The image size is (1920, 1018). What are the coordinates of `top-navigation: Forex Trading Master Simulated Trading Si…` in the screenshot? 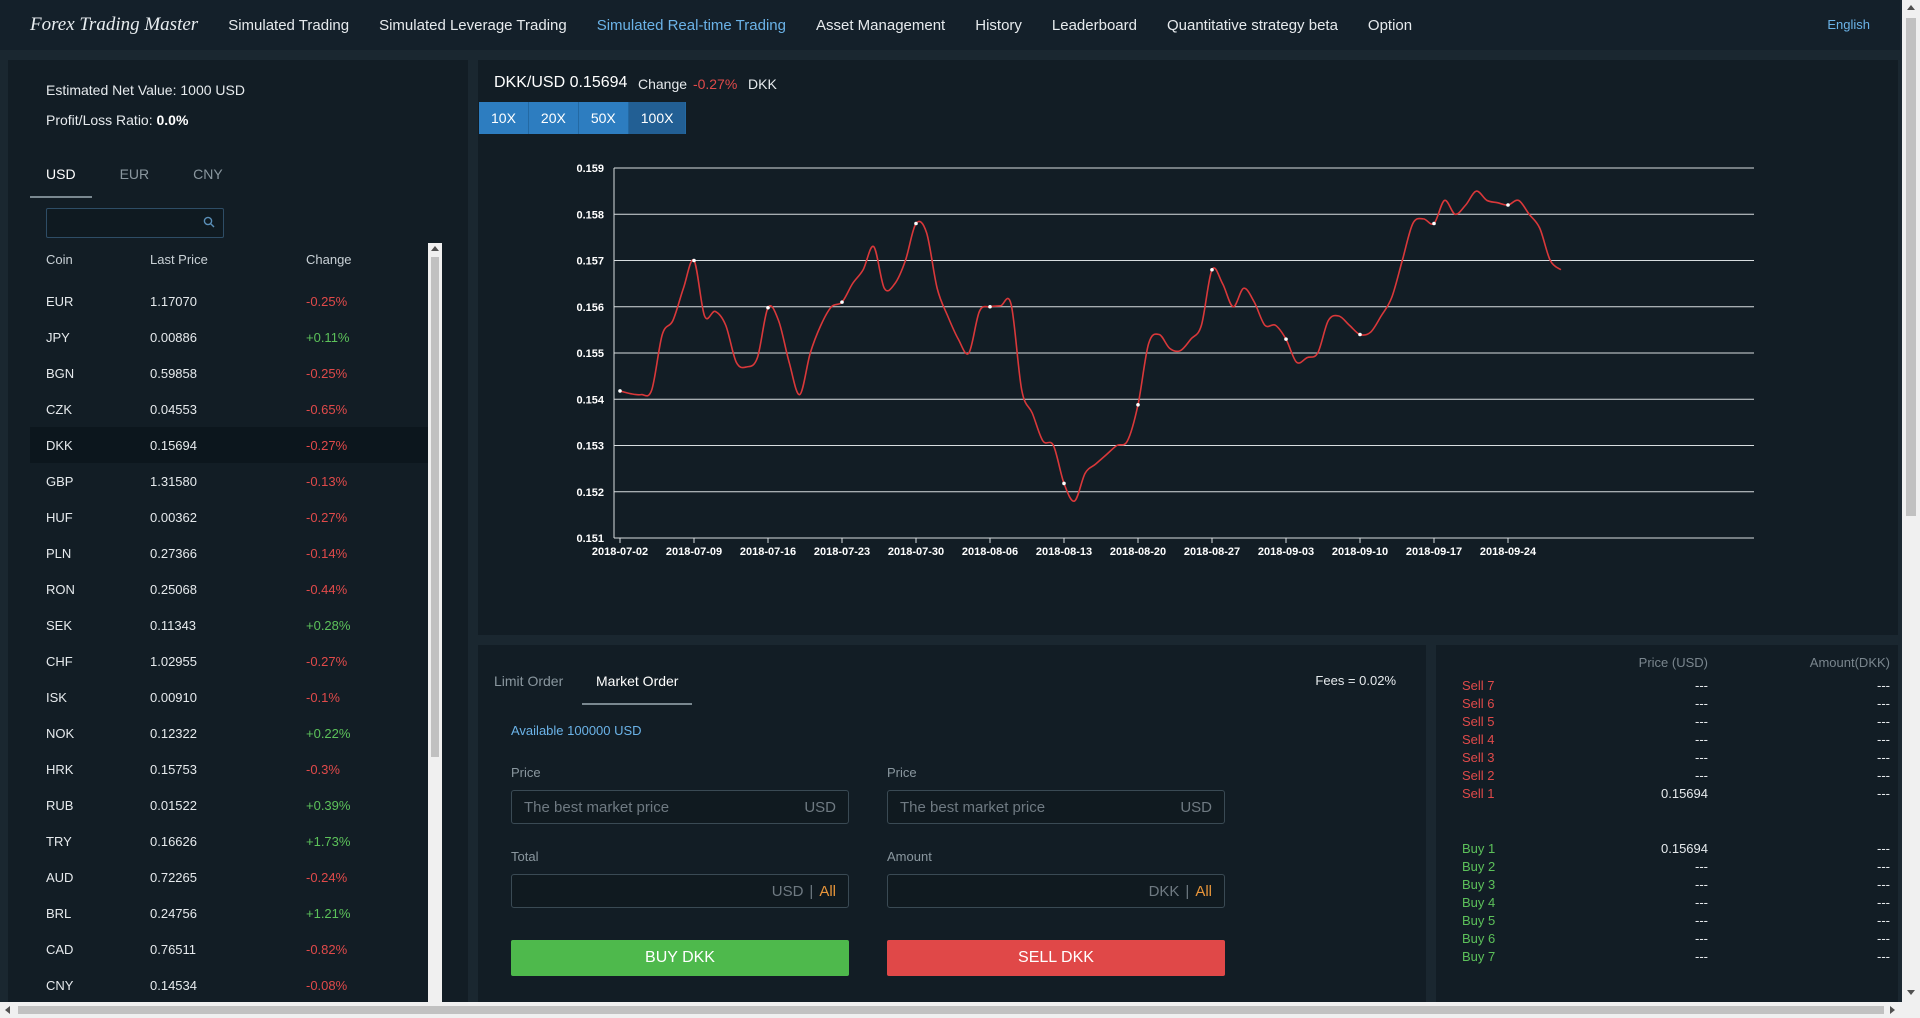 It's located at (950, 25).